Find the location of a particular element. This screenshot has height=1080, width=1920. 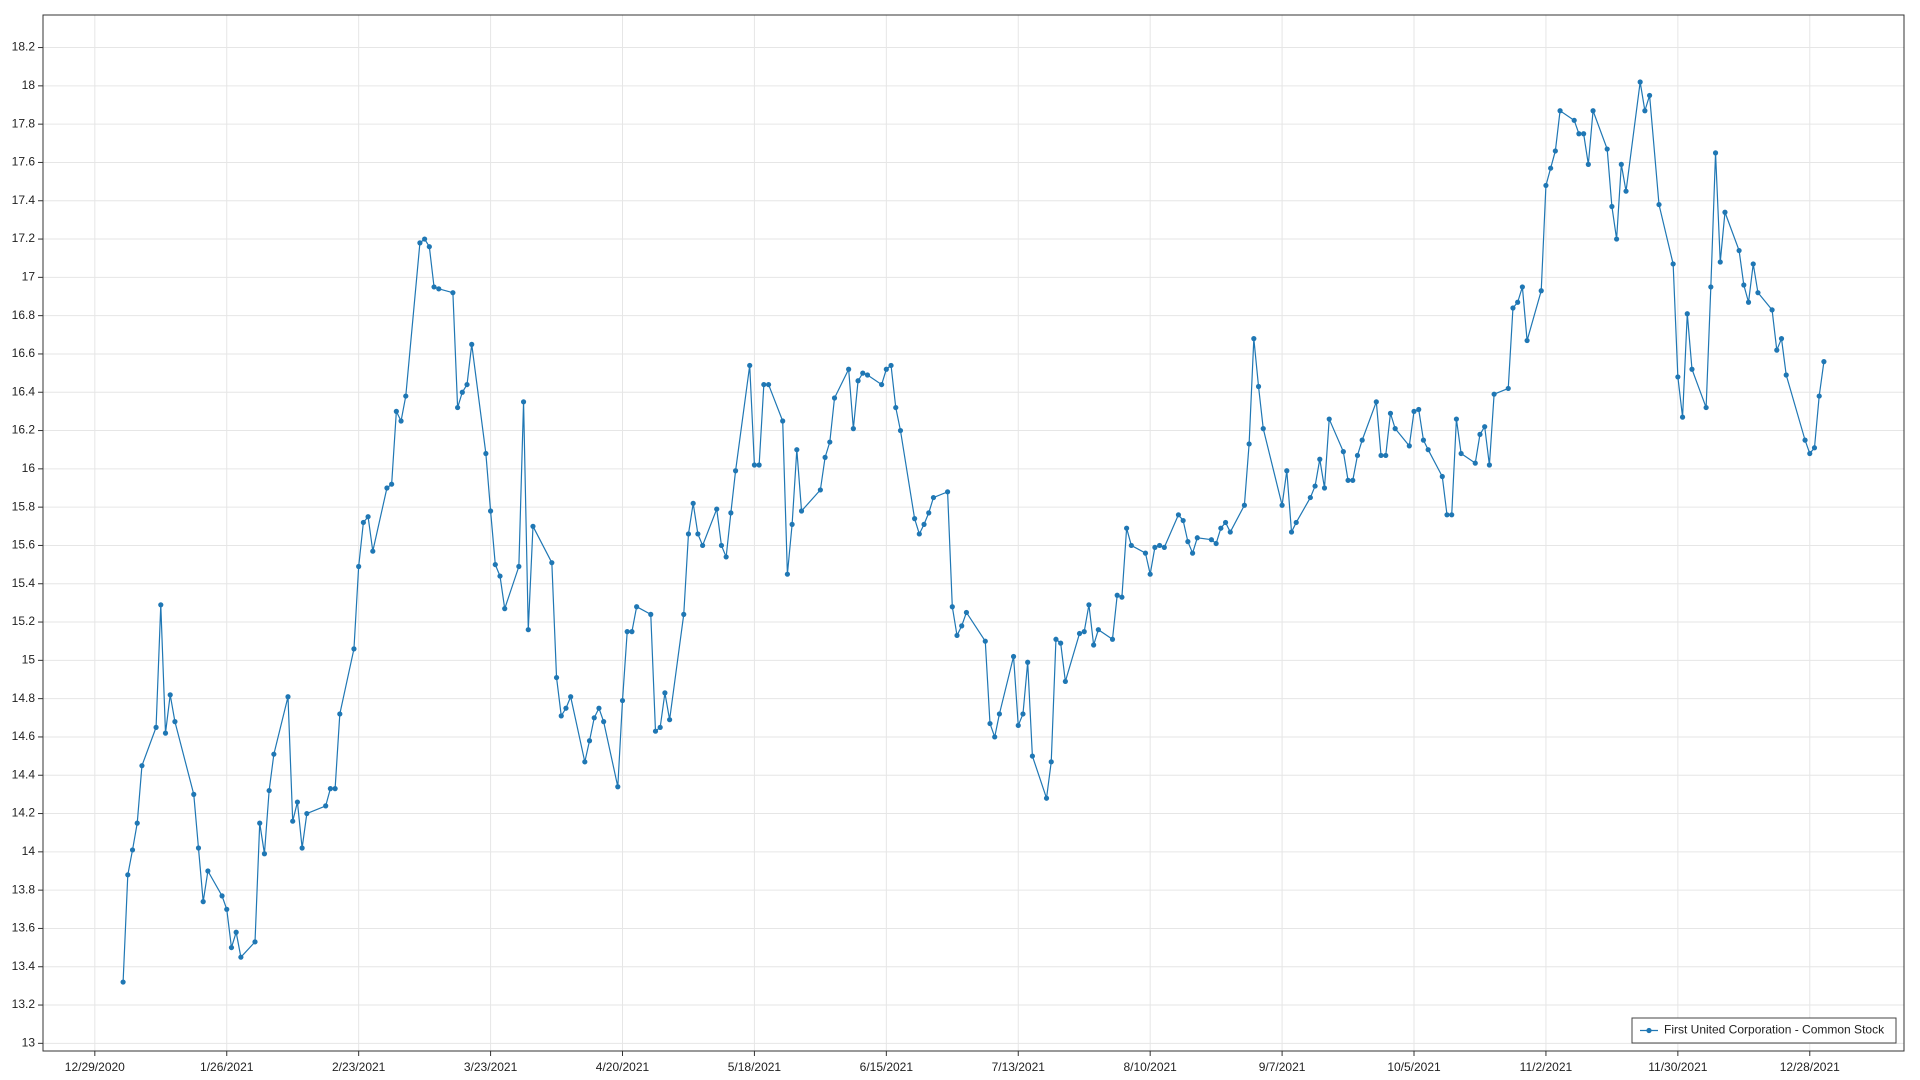

y-tick-label: 15.2 is located at coordinates (24, 621).